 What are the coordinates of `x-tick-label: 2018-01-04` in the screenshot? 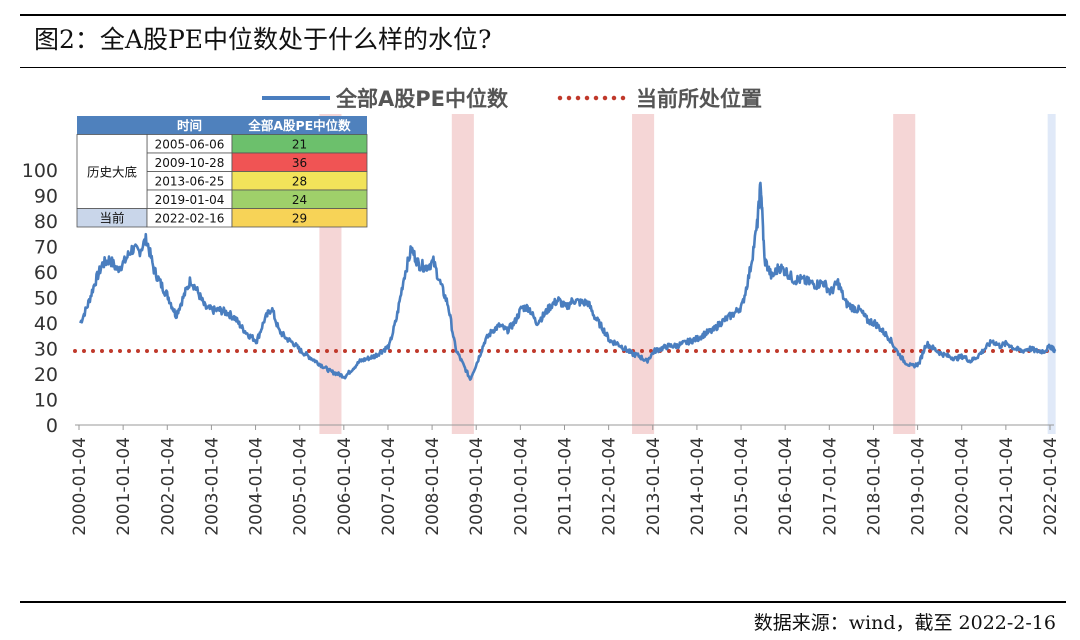 It's located at (874, 486).